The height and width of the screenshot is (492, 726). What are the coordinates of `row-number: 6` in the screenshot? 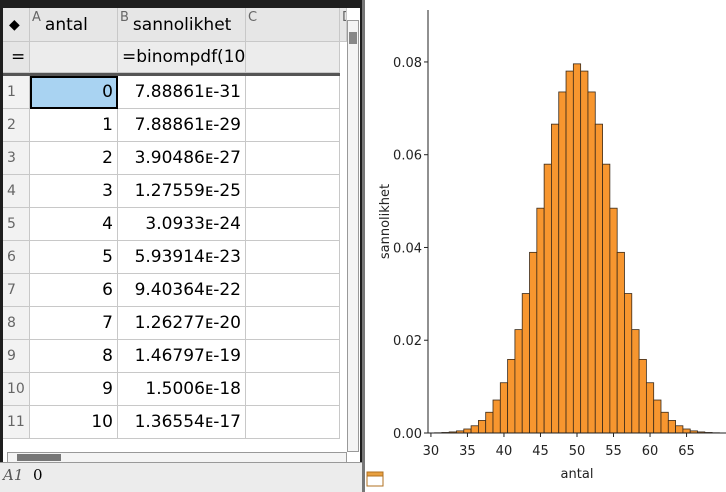 It's located at (16, 257).